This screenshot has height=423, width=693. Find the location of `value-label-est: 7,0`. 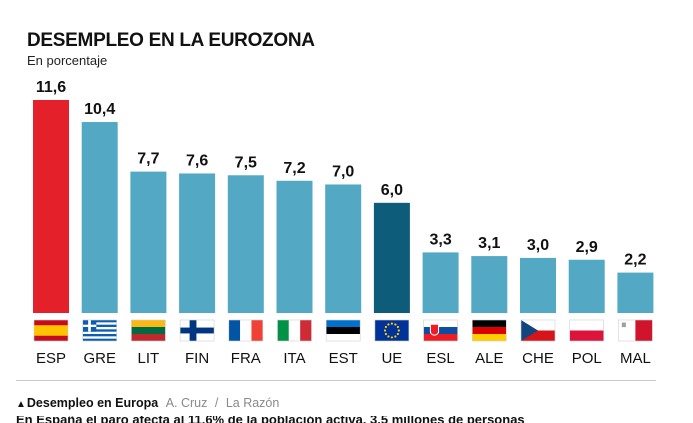

value-label-est: 7,0 is located at coordinates (343, 171).